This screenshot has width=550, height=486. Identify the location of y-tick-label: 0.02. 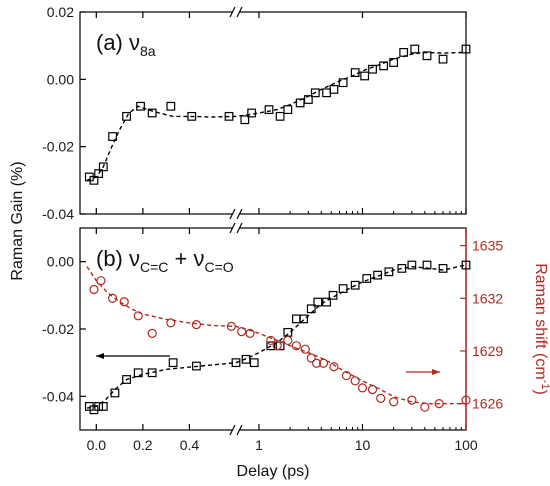
(60, 12).